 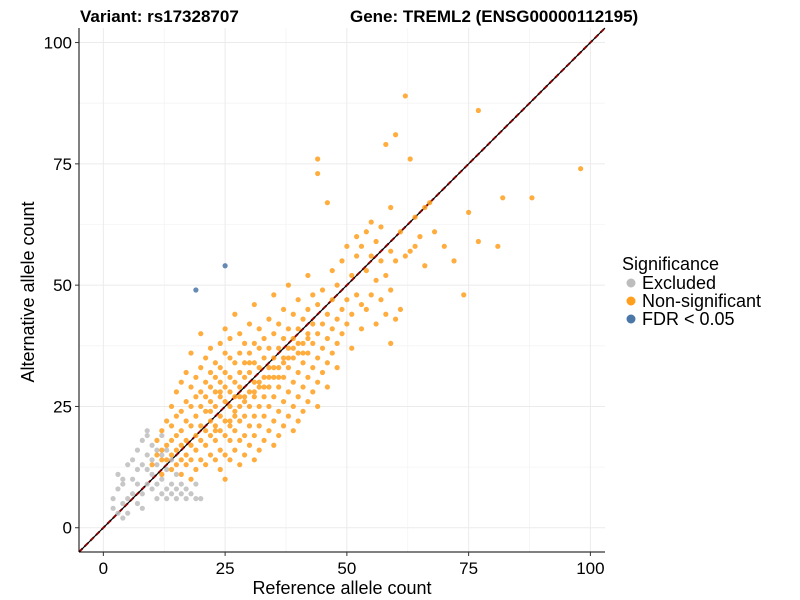 I want to click on legend-title: Significance, so click(x=670, y=264).